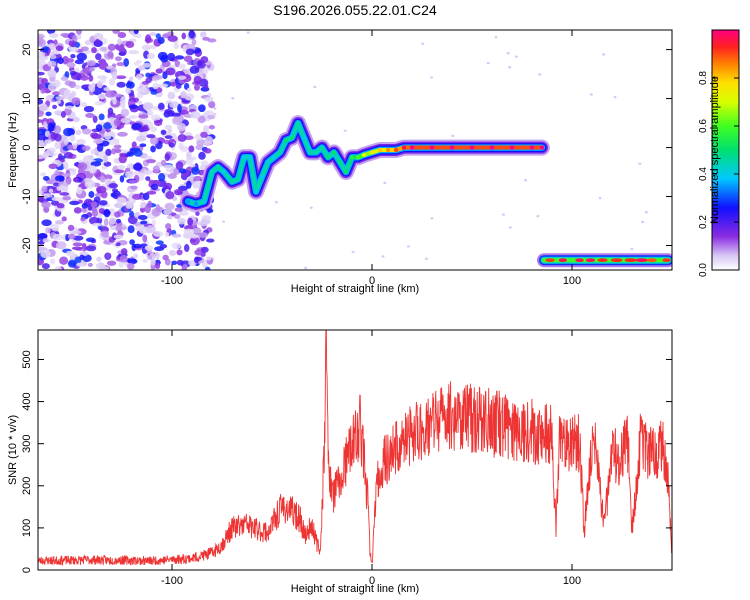  Describe the element at coordinates (27, 246) in the screenshot. I see `y-tick-label: -20` at that location.